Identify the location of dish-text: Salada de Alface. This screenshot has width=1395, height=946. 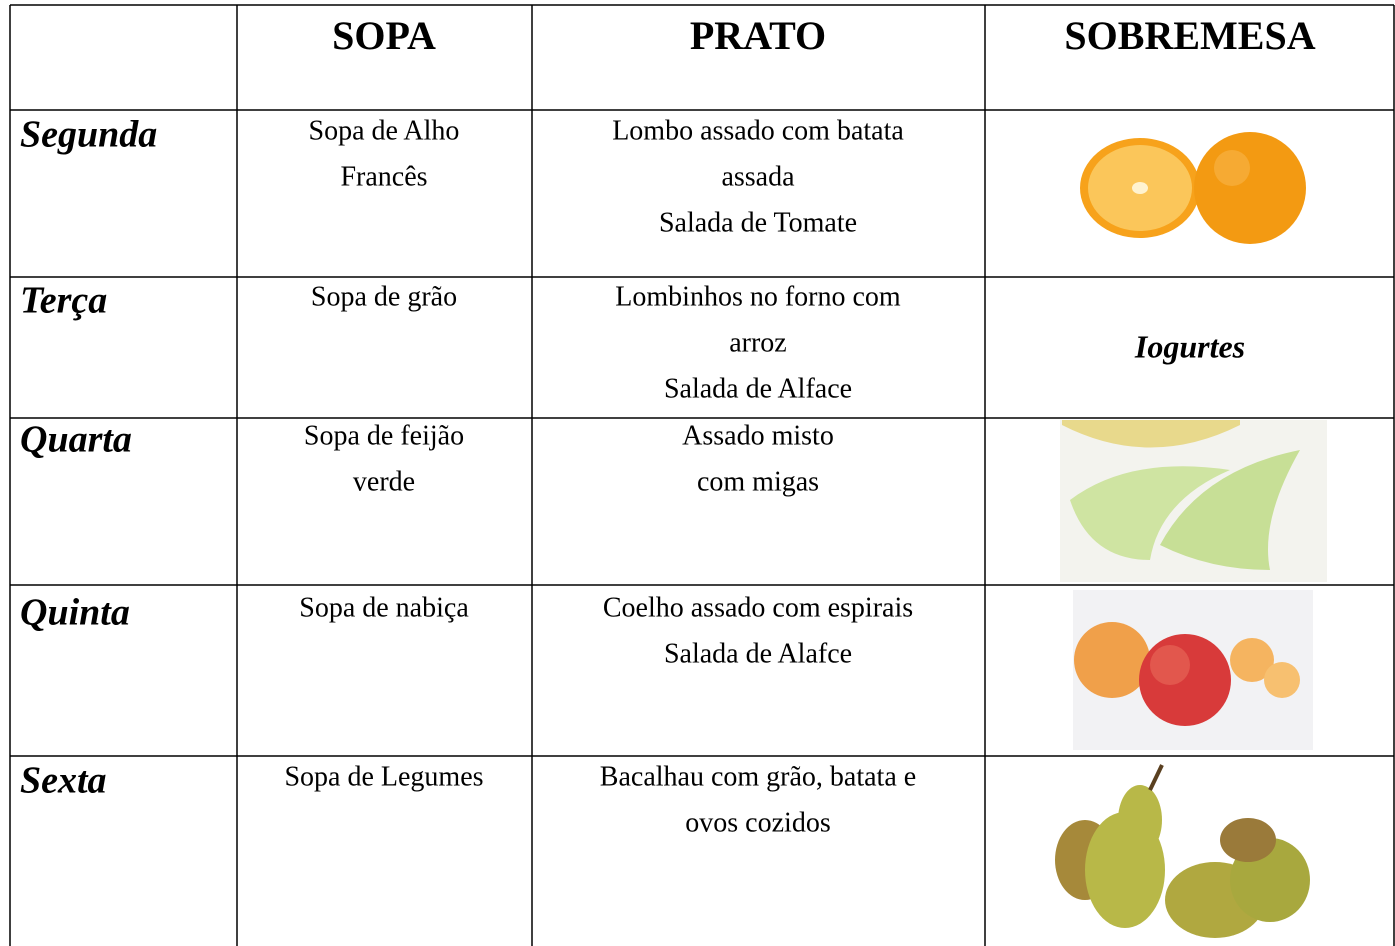
(758, 388).